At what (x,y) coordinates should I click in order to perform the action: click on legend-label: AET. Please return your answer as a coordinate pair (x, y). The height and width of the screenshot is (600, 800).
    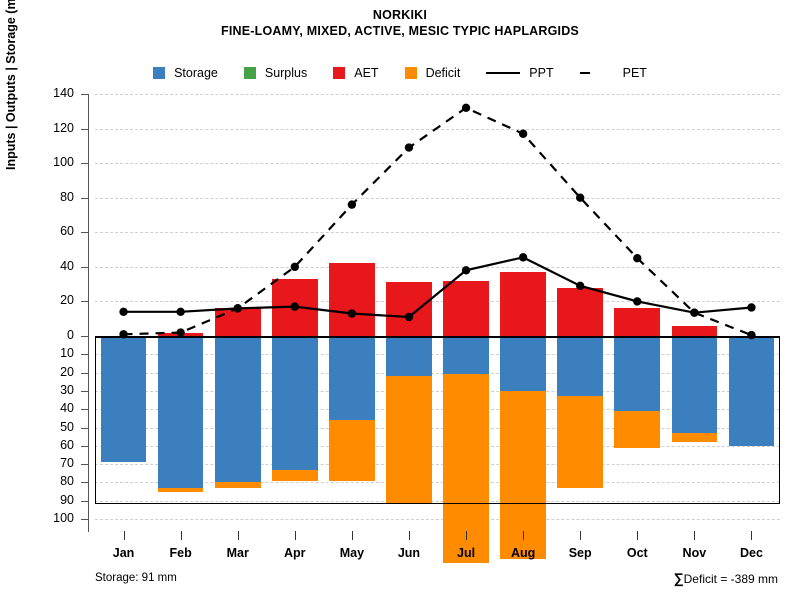
    Looking at the image, I should click on (366, 73).